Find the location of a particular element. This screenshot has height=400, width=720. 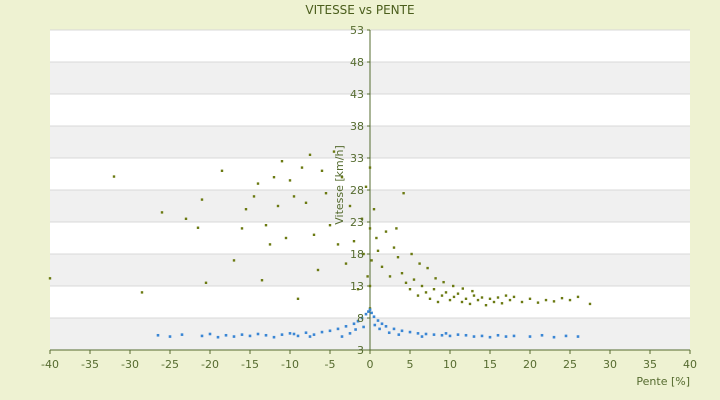

x-tick-labels: -40 -35 -30 -25 -20 -15 -10 -5 0 5 10 15 20 25 30 35 40 is located at coordinates (369, 364).